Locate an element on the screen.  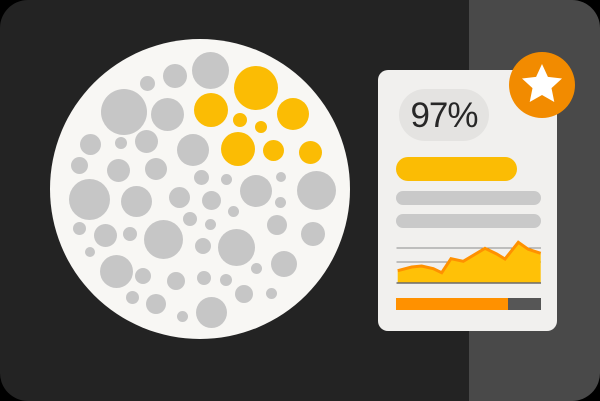
score-pill: 97% is located at coordinates (444, 115).